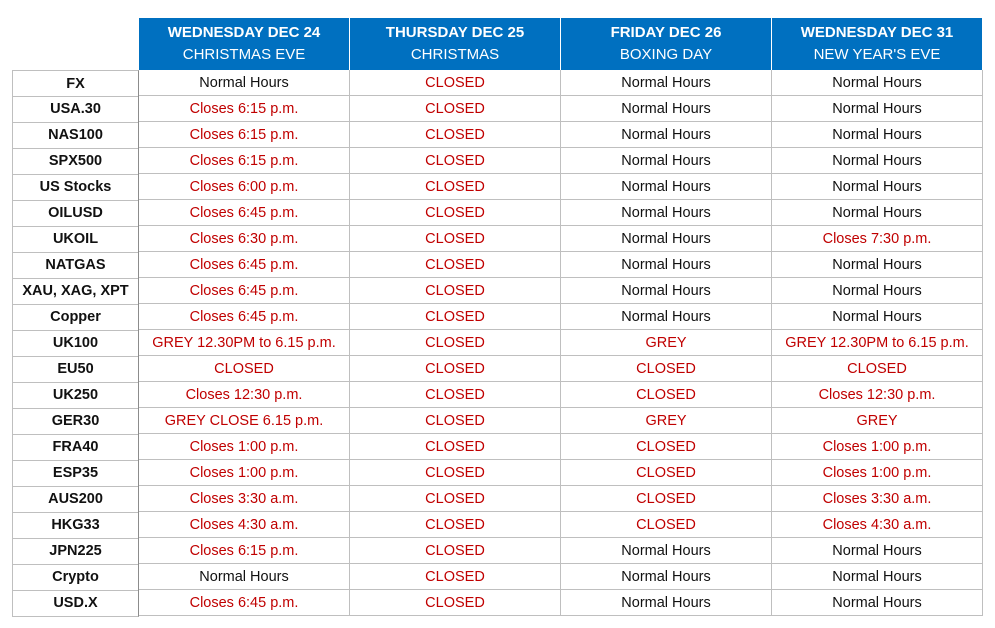 The width and height of the screenshot is (995, 628). What do you see at coordinates (75, 369) in the screenshot?
I see `row-label: EU50` at bounding box center [75, 369].